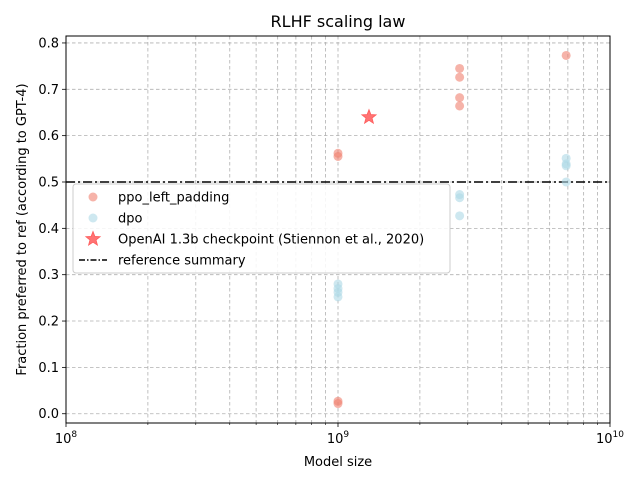 Image resolution: width=640 pixels, height=480 pixels. I want to click on y-tick-label: 0.7, so click(48, 90).